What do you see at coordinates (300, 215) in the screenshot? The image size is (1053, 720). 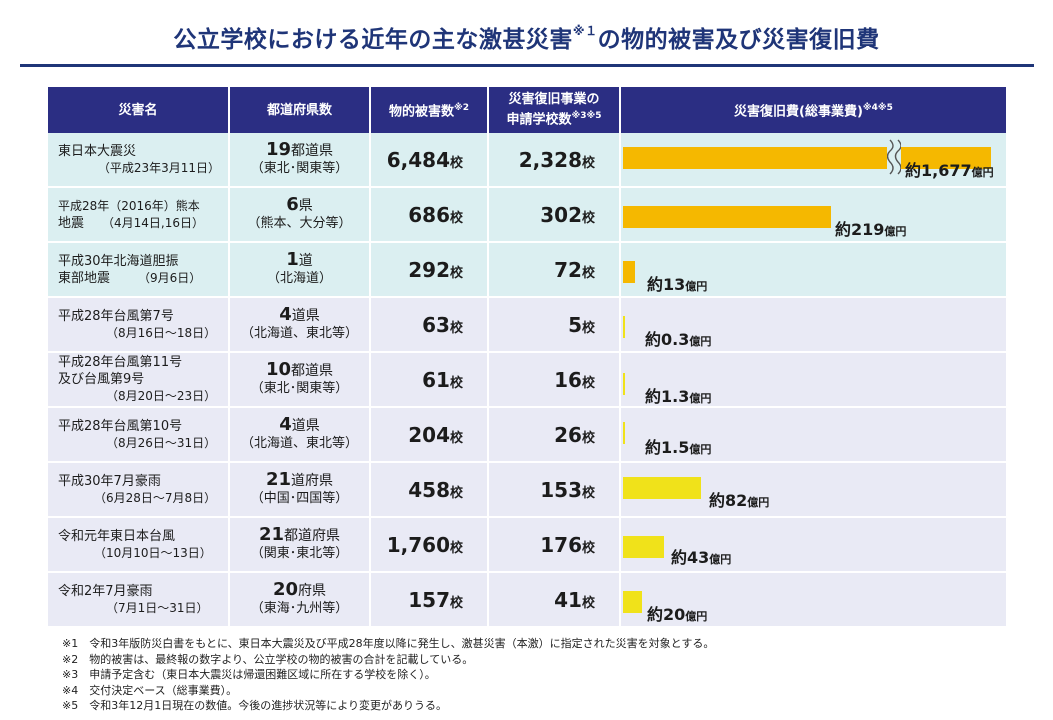 I see `prefecture-cell: 6県 （熊本、大分等）` at bounding box center [300, 215].